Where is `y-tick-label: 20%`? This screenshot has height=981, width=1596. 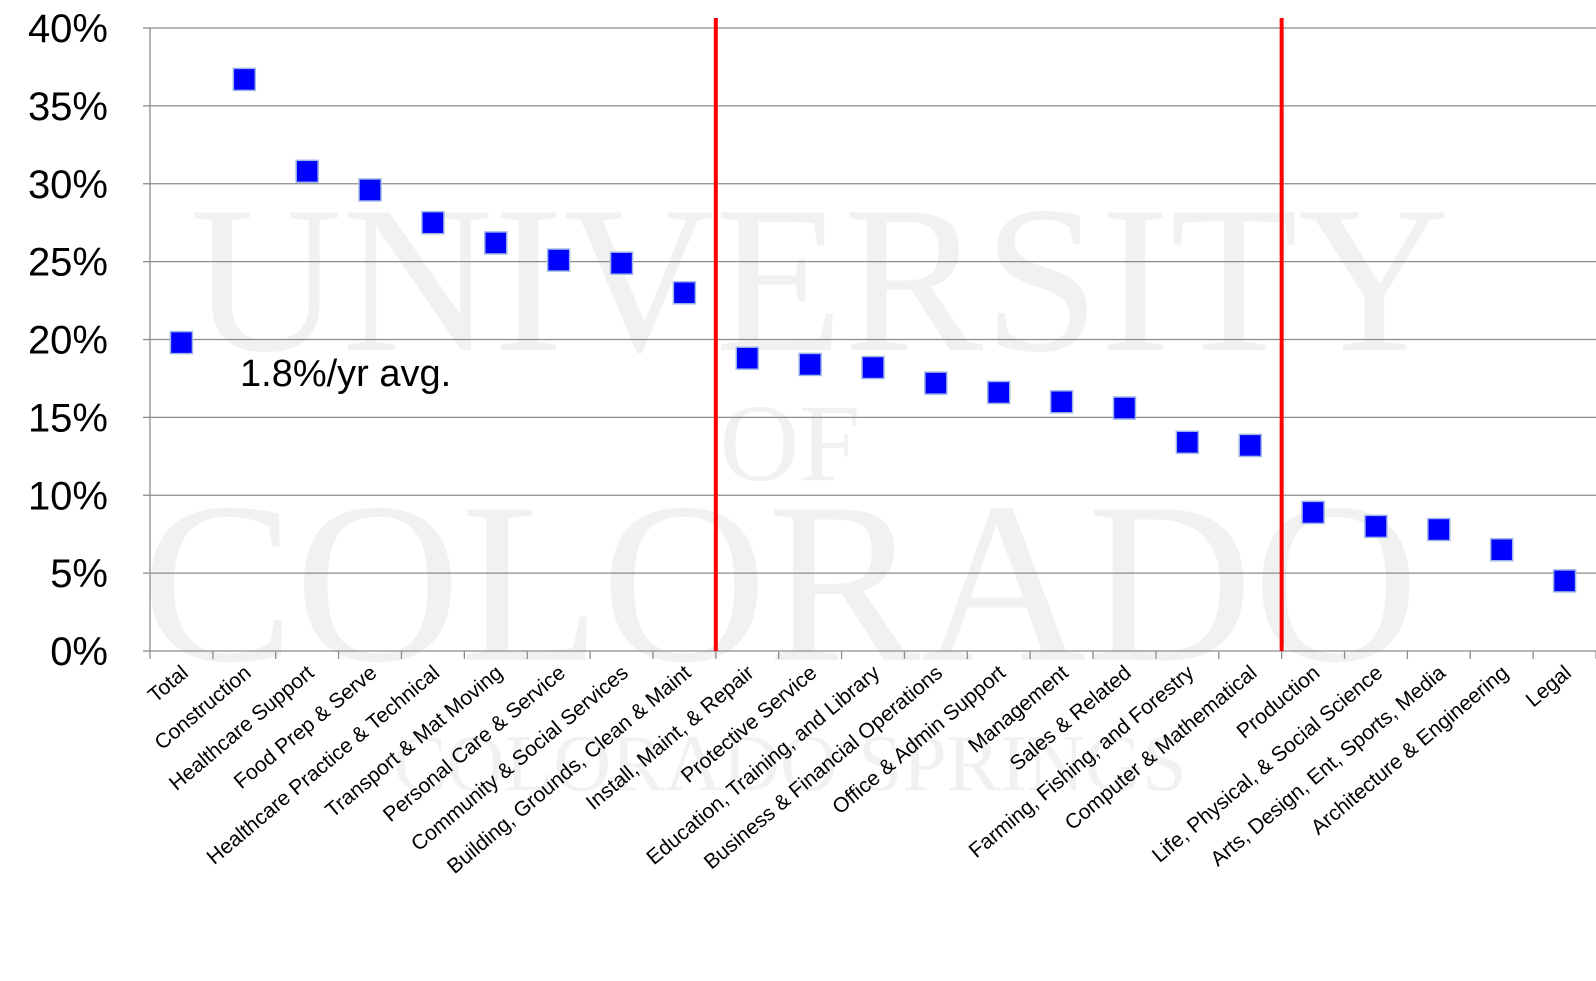
y-tick-label: 20% is located at coordinates (68, 341).